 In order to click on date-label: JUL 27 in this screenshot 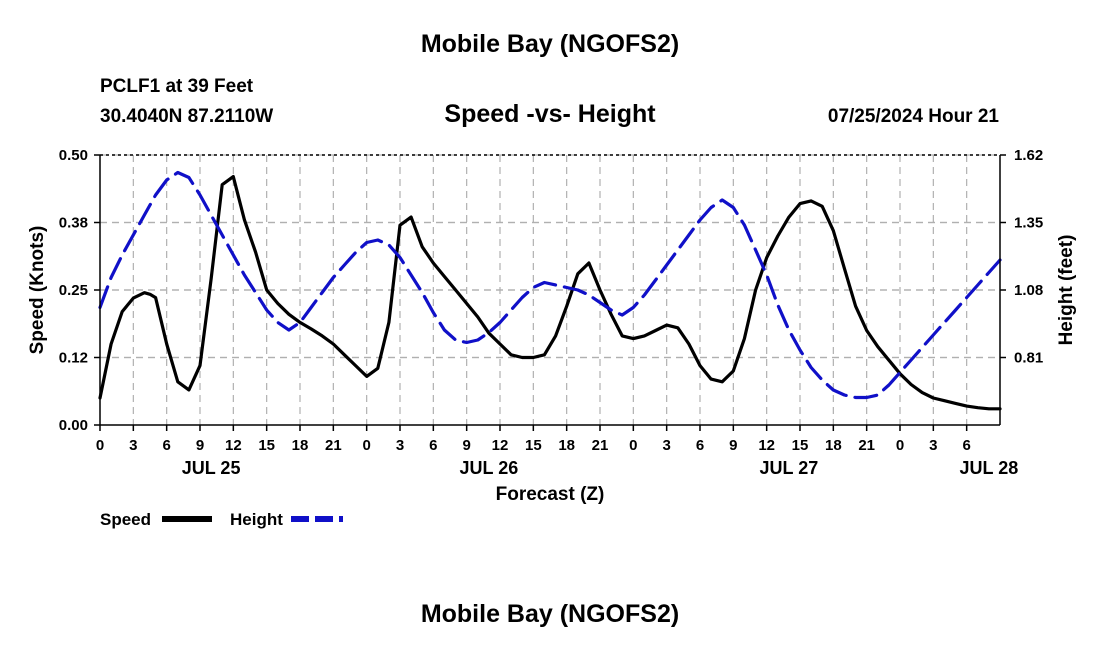, I will do `click(789, 468)`.